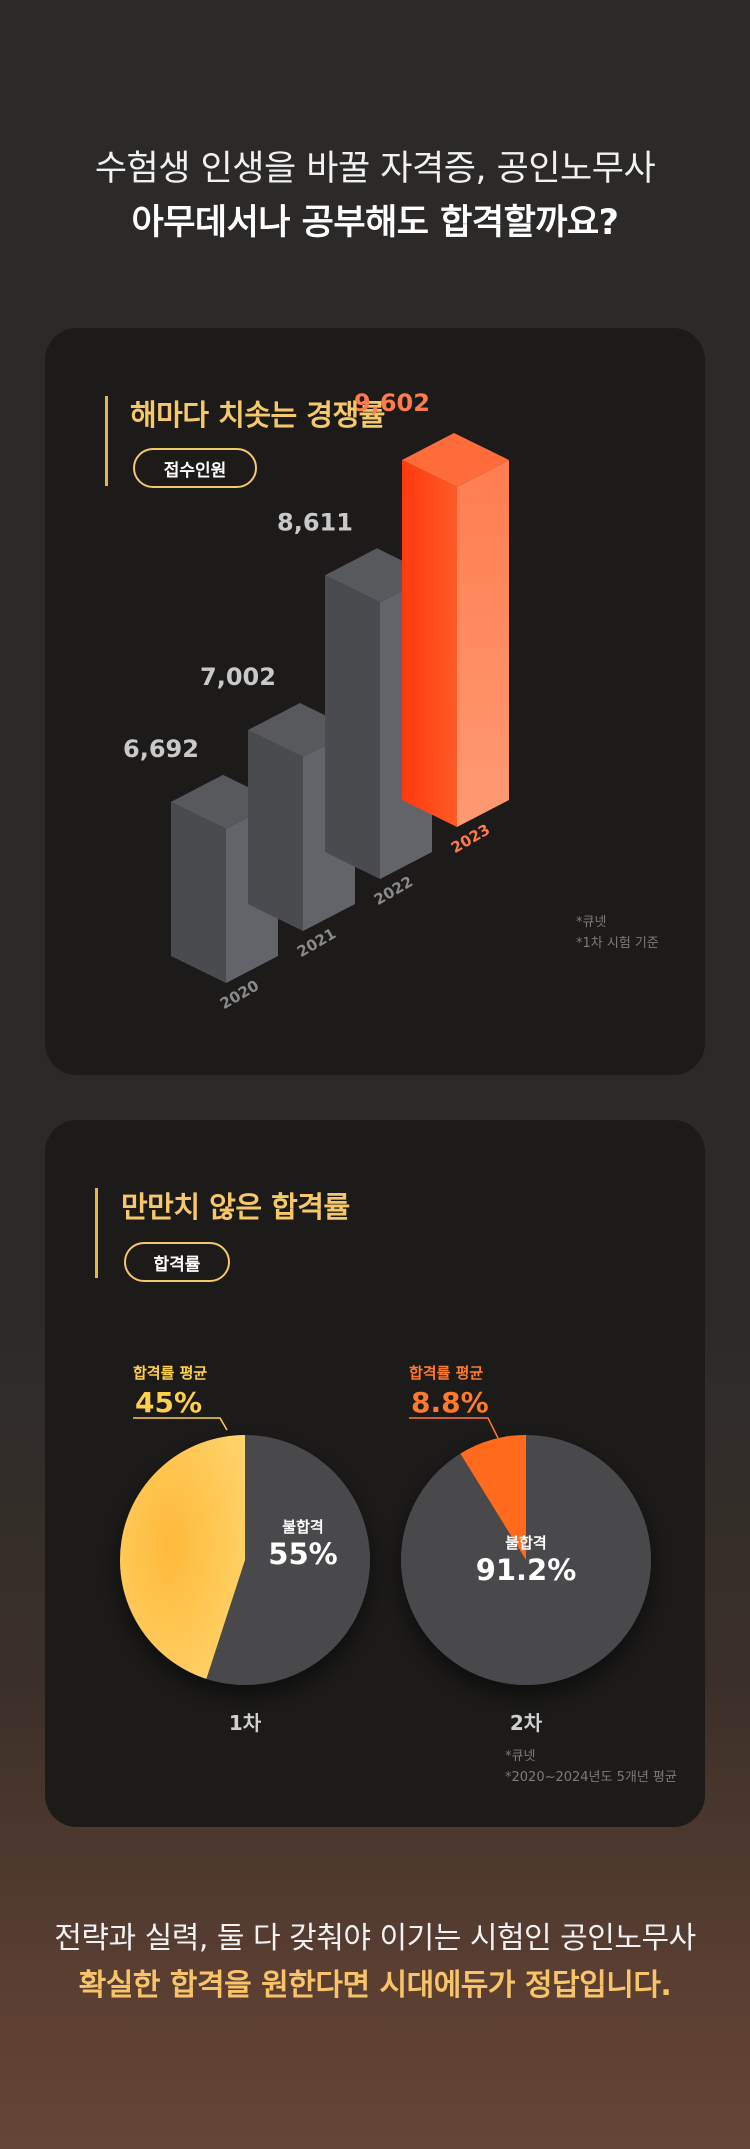 The width and height of the screenshot is (750, 2149). I want to click on pie-caption: 1차, so click(245, 1723).